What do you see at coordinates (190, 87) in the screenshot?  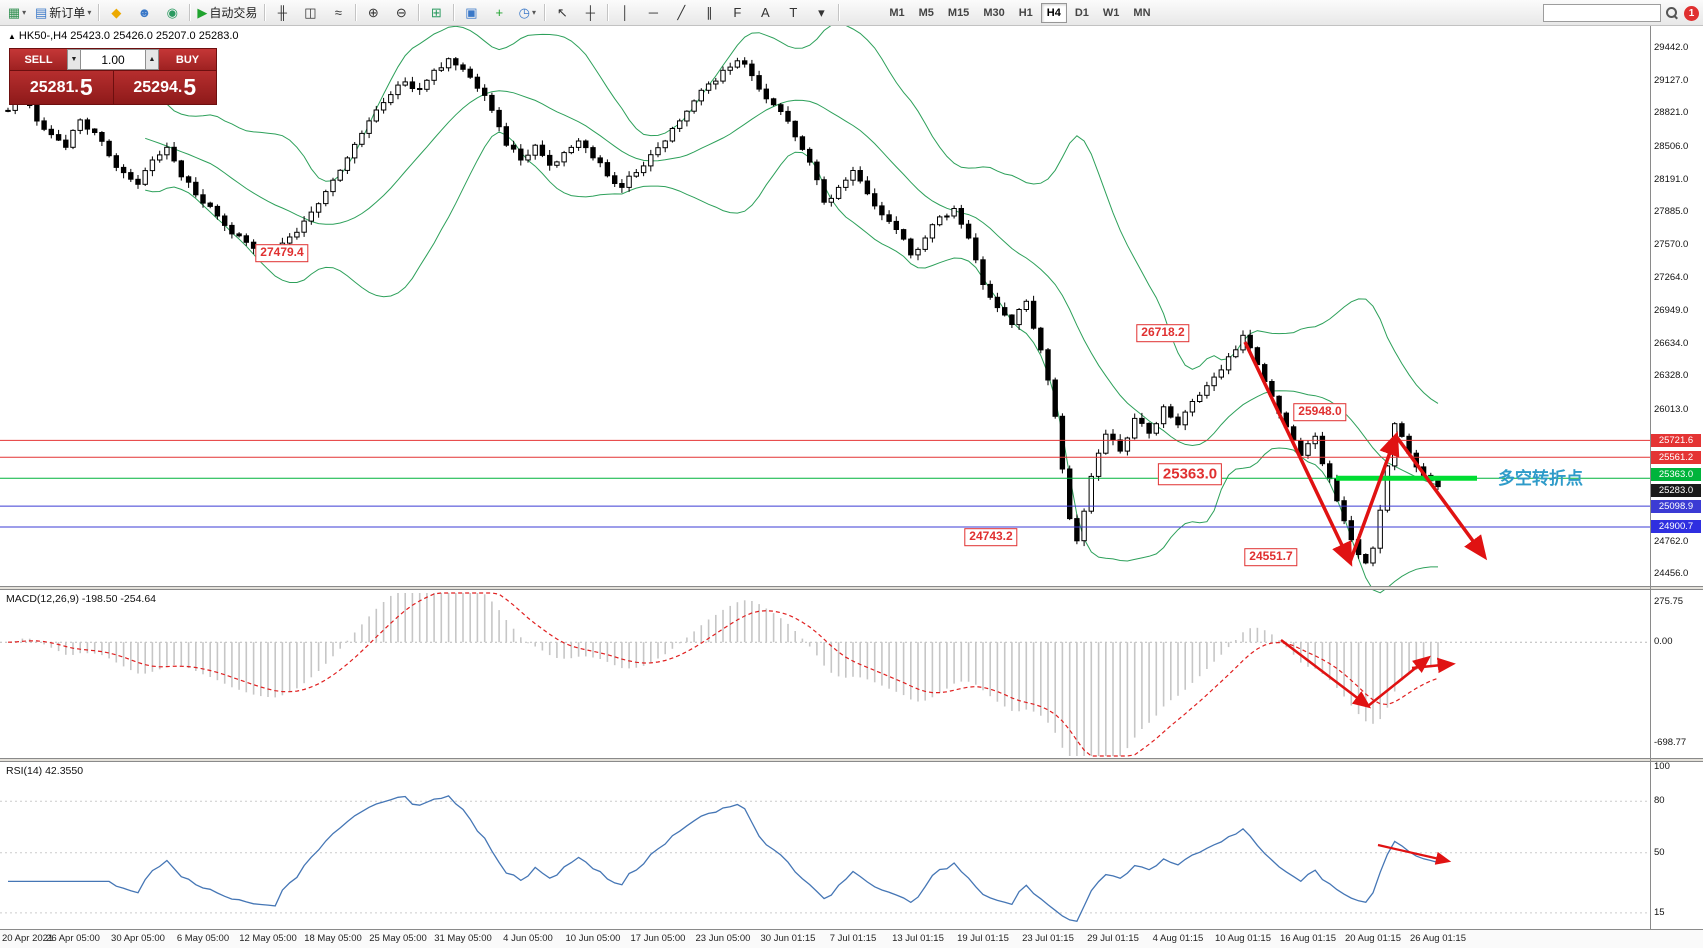 I see `buy-price-big-digit: 5` at bounding box center [190, 87].